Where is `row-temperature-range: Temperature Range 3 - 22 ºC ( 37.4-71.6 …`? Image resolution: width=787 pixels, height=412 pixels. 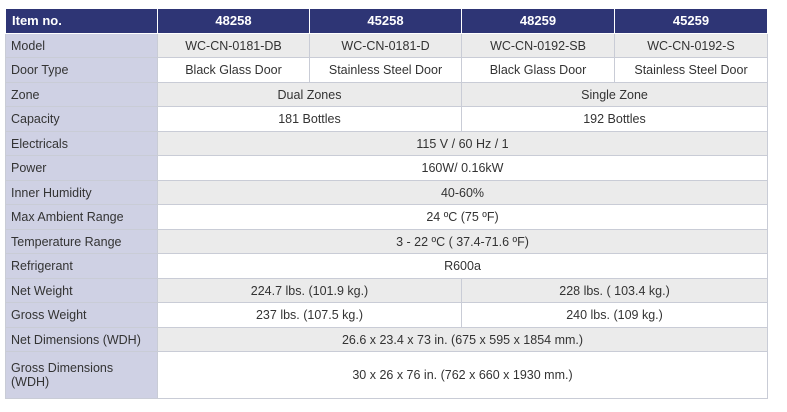 row-temperature-range: Temperature Range 3 - 22 ºC ( 37.4-71.6 … is located at coordinates (386, 241).